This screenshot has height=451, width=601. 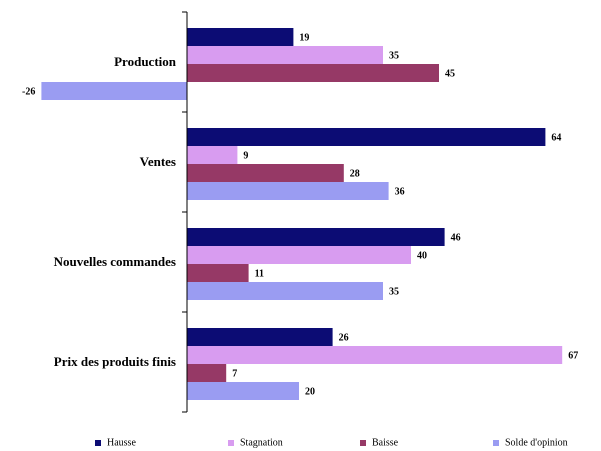 What do you see at coordinates (234, 373) in the screenshot?
I see `value-label-baisse-prix-des-produits-finis: 7` at bounding box center [234, 373].